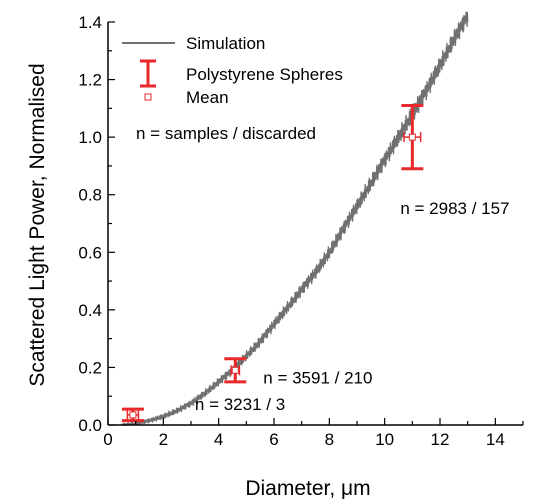 The height and width of the screenshot is (503, 547). Describe the element at coordinates (264, 74) in the screenshot. I see `legend-label-polystyrene: Polystyrene Spheres` at that location.